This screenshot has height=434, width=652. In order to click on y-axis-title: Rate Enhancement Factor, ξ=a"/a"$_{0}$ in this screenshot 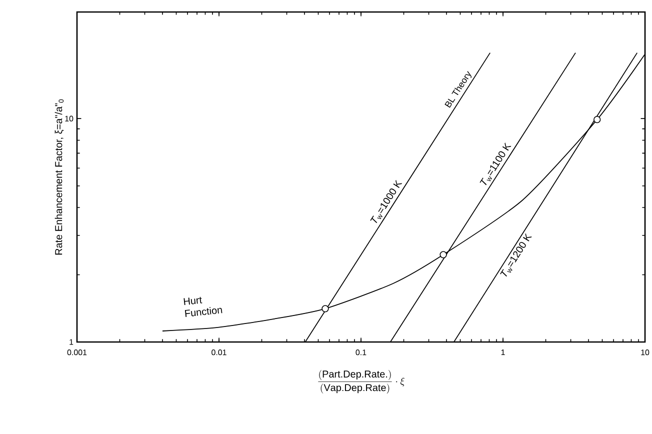, I will do `click(59, 177)`.